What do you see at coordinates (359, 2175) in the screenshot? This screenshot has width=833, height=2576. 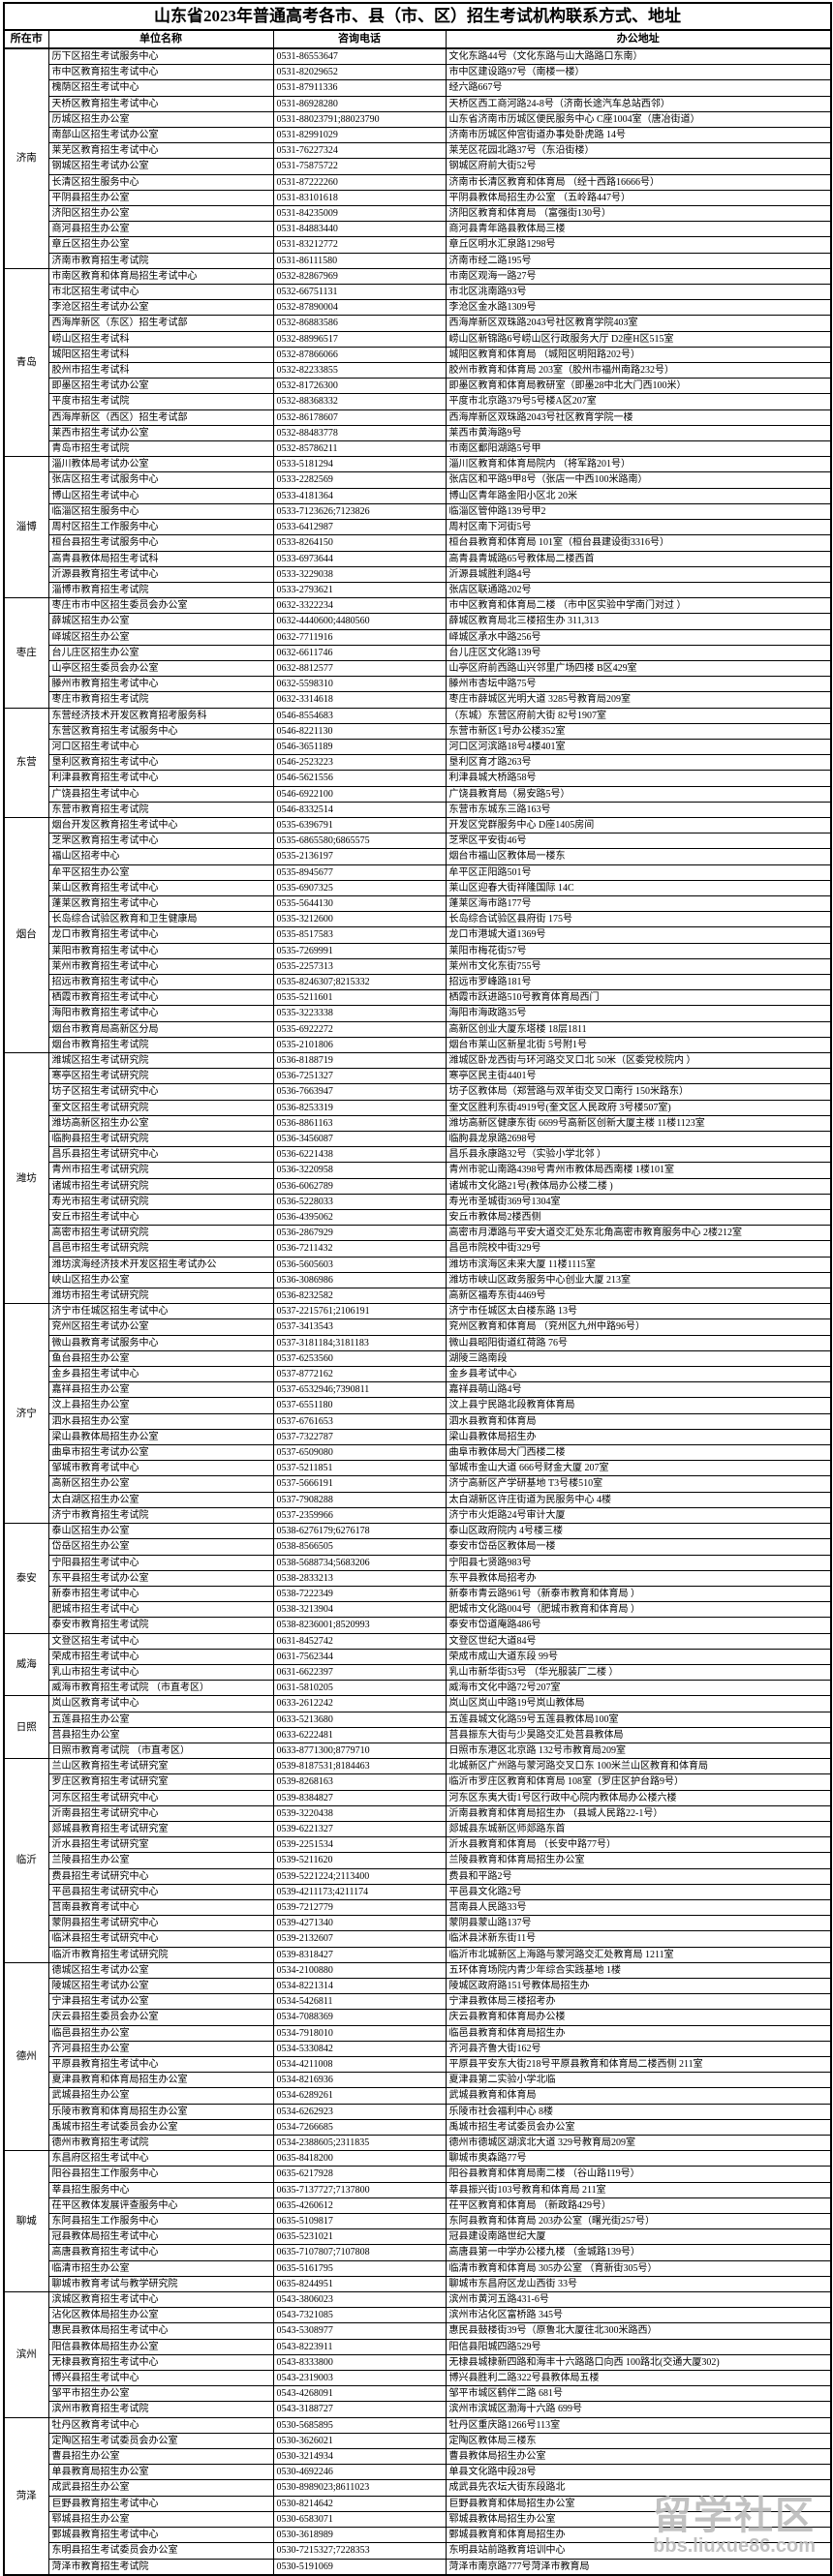 I see `phone-cell: 0635-6217928` at bounding box center [359, 2175].